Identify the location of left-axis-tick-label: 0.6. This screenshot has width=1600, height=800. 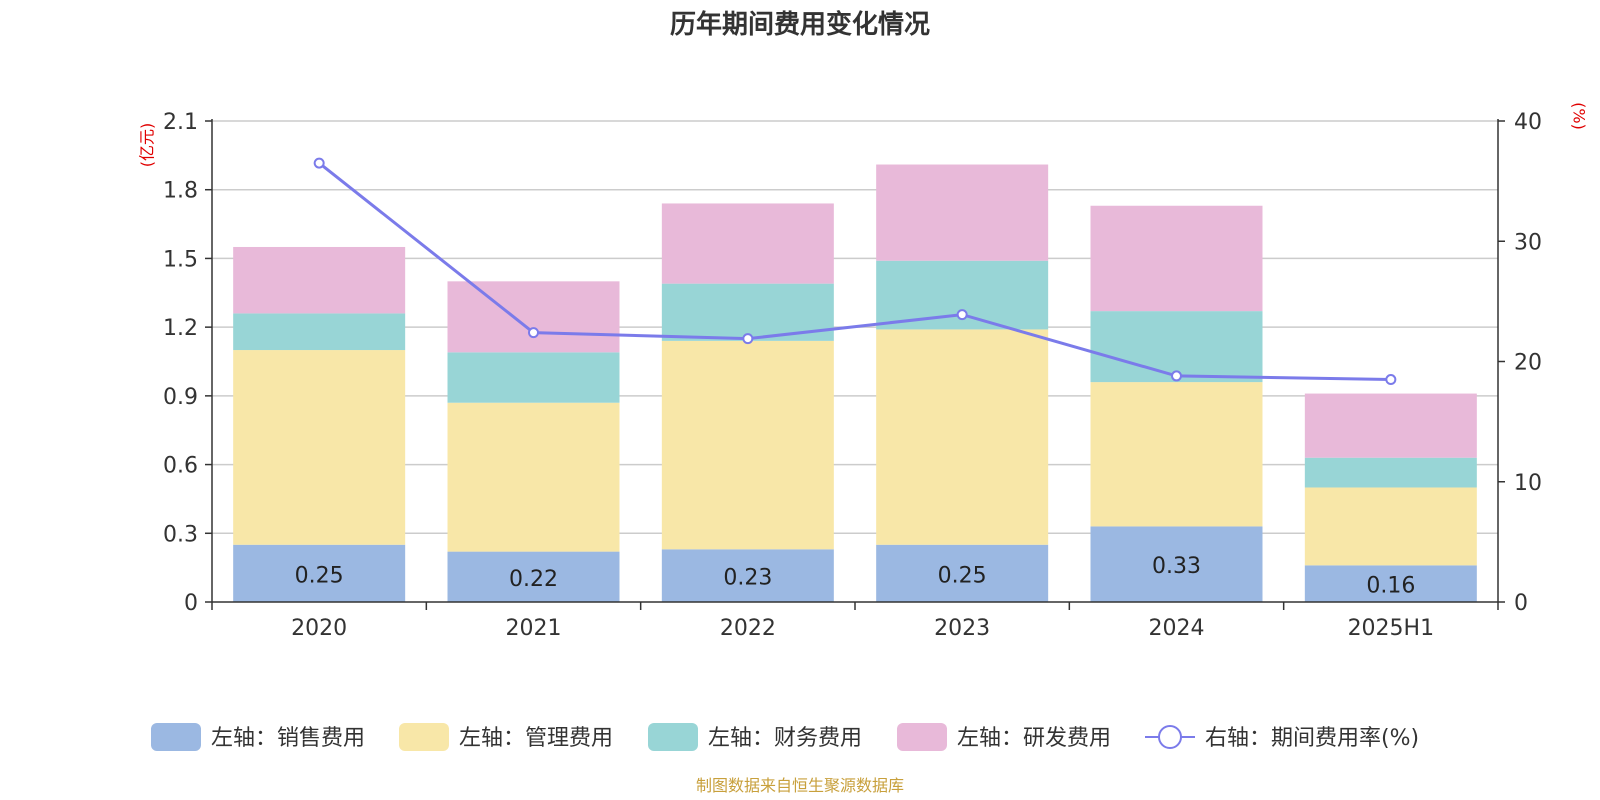
(180, 466).